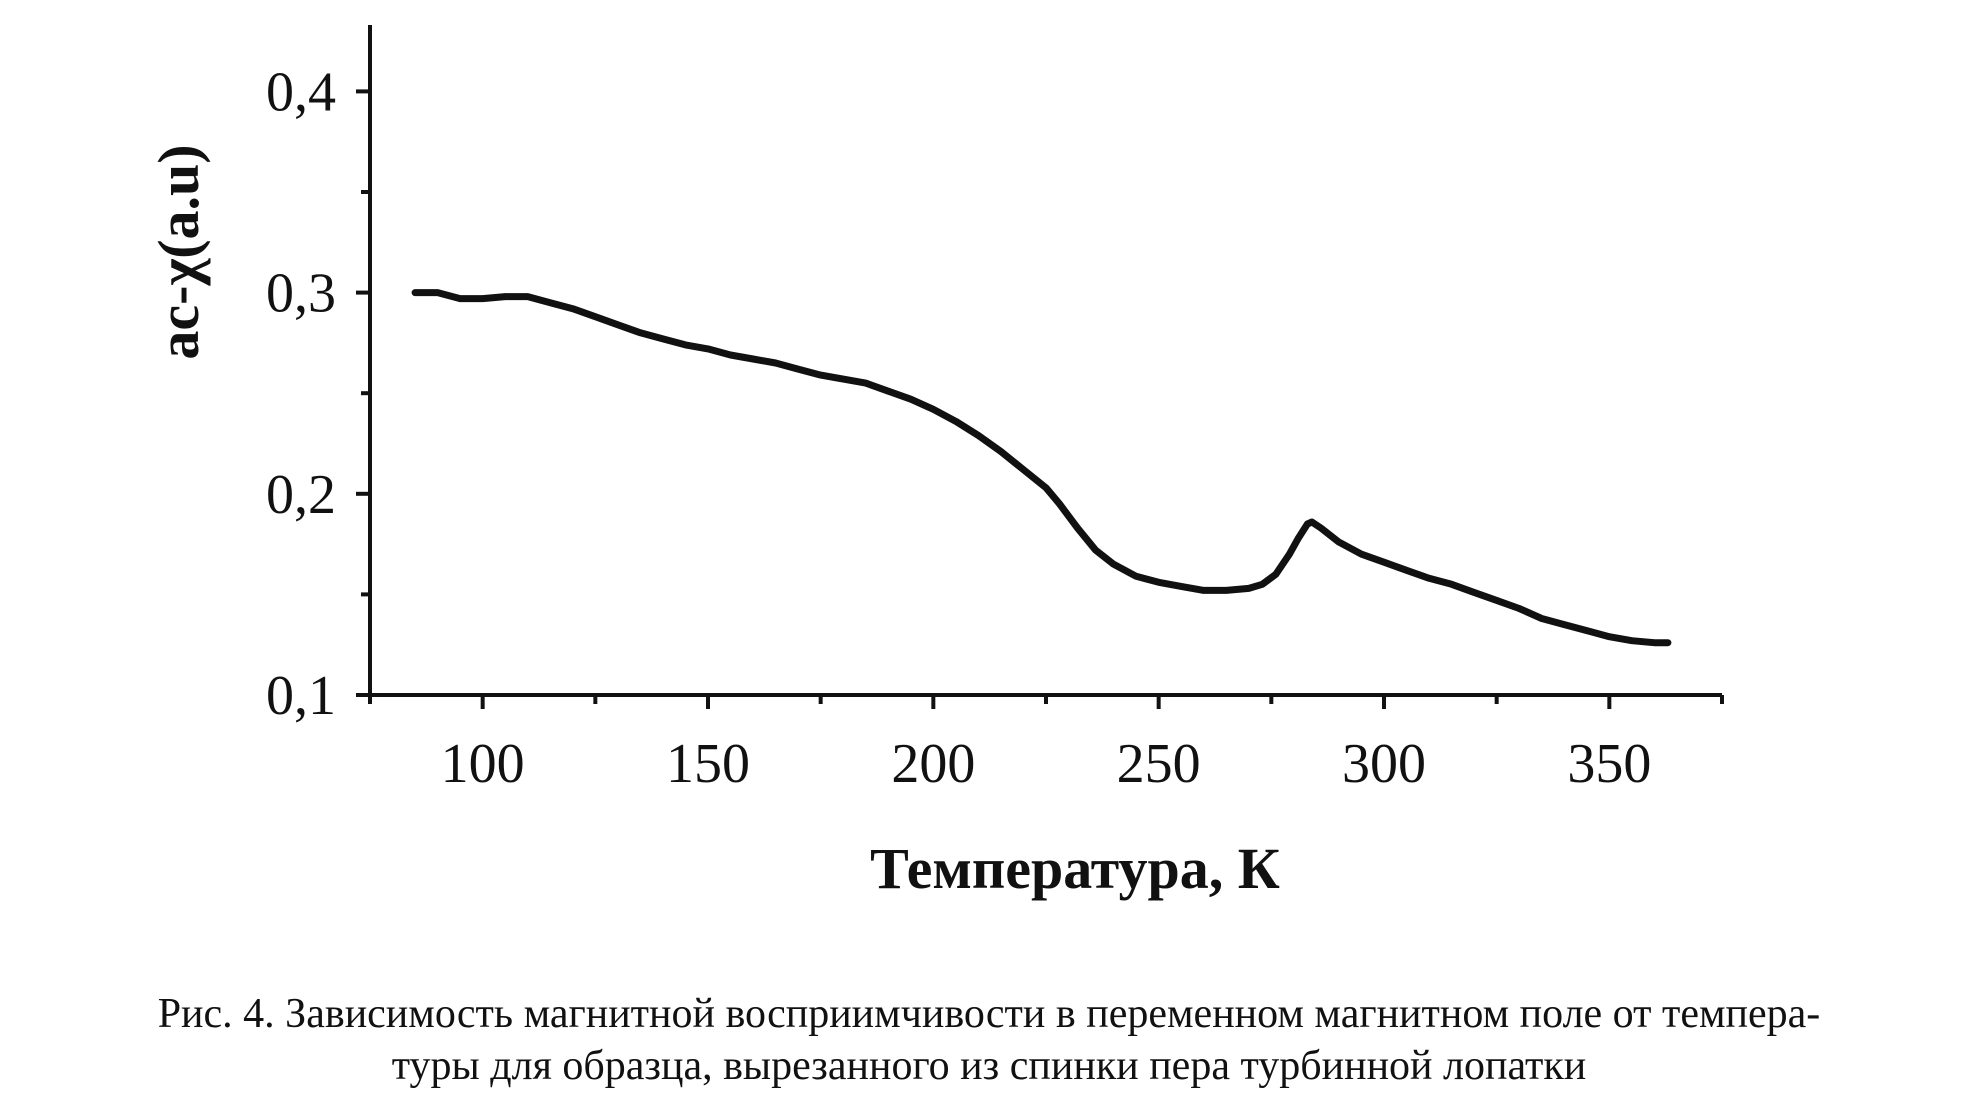 The image size is (1978, 1102). What do you see at coordinates (483, 764) in the screenshot?
I see `x-tick-label: 100` at bounding box center [483, 764].